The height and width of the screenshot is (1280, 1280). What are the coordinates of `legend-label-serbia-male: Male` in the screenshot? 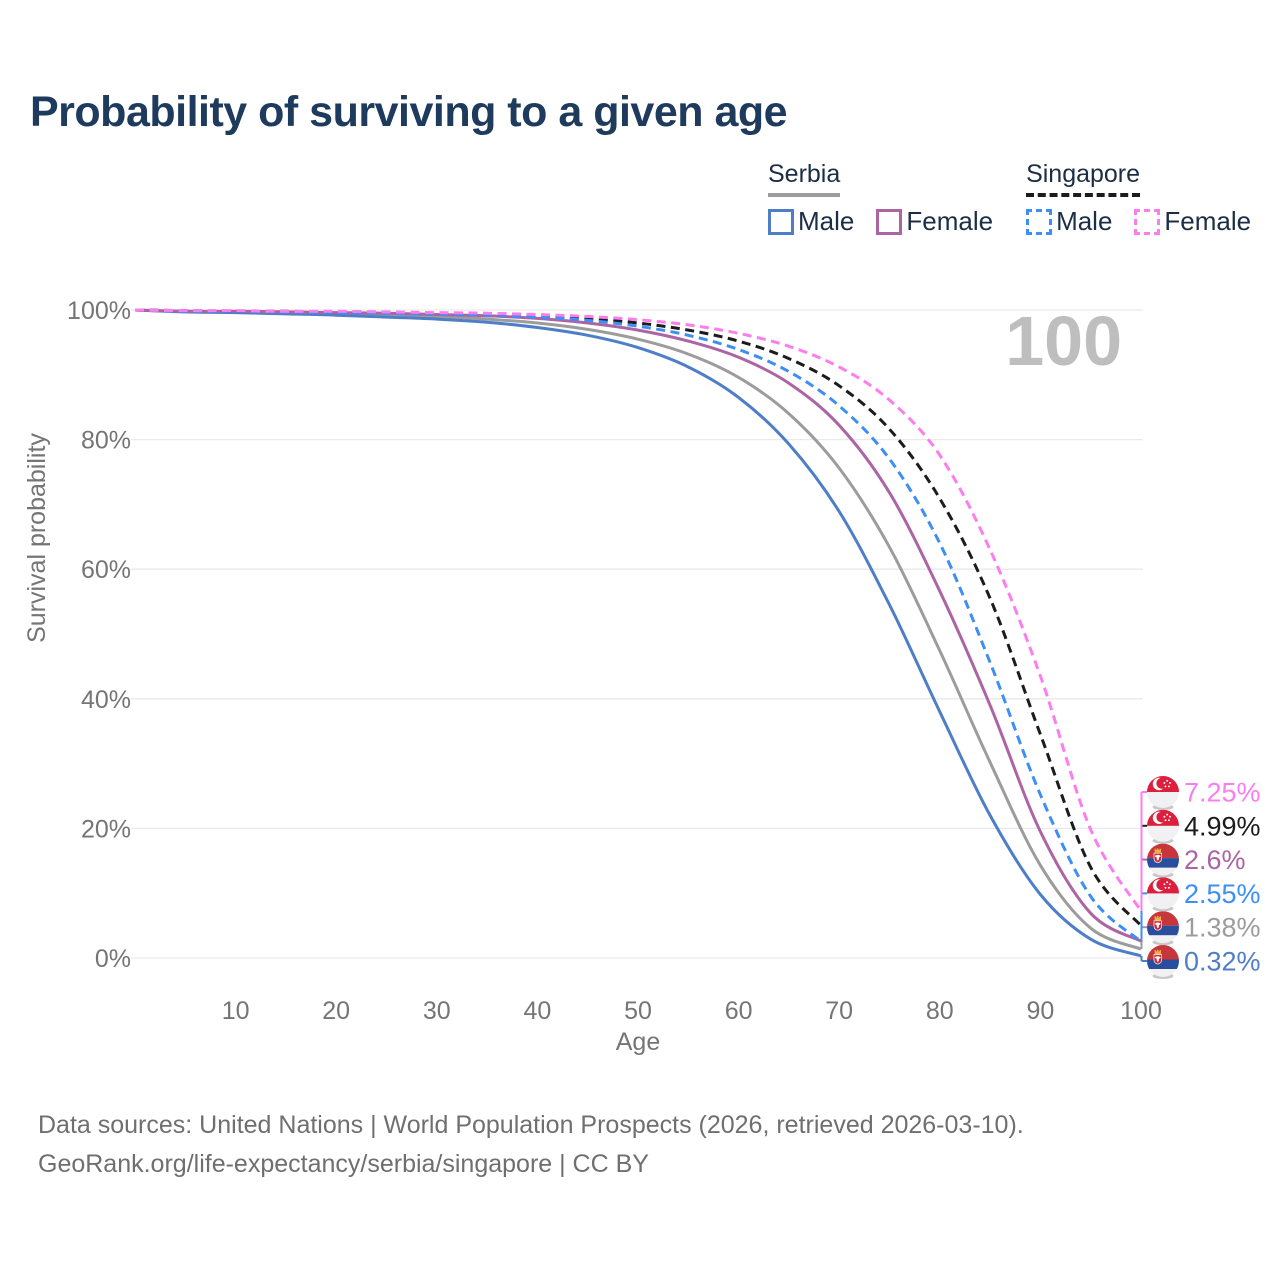 It's located at (826, 221).